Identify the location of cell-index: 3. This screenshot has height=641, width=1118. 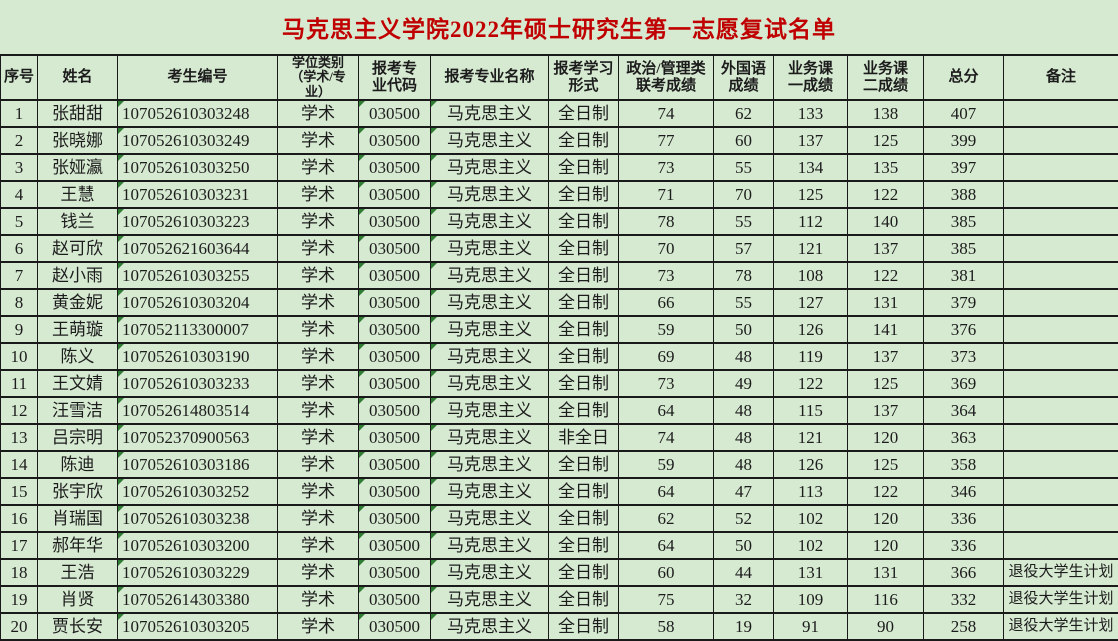
(19, 167).